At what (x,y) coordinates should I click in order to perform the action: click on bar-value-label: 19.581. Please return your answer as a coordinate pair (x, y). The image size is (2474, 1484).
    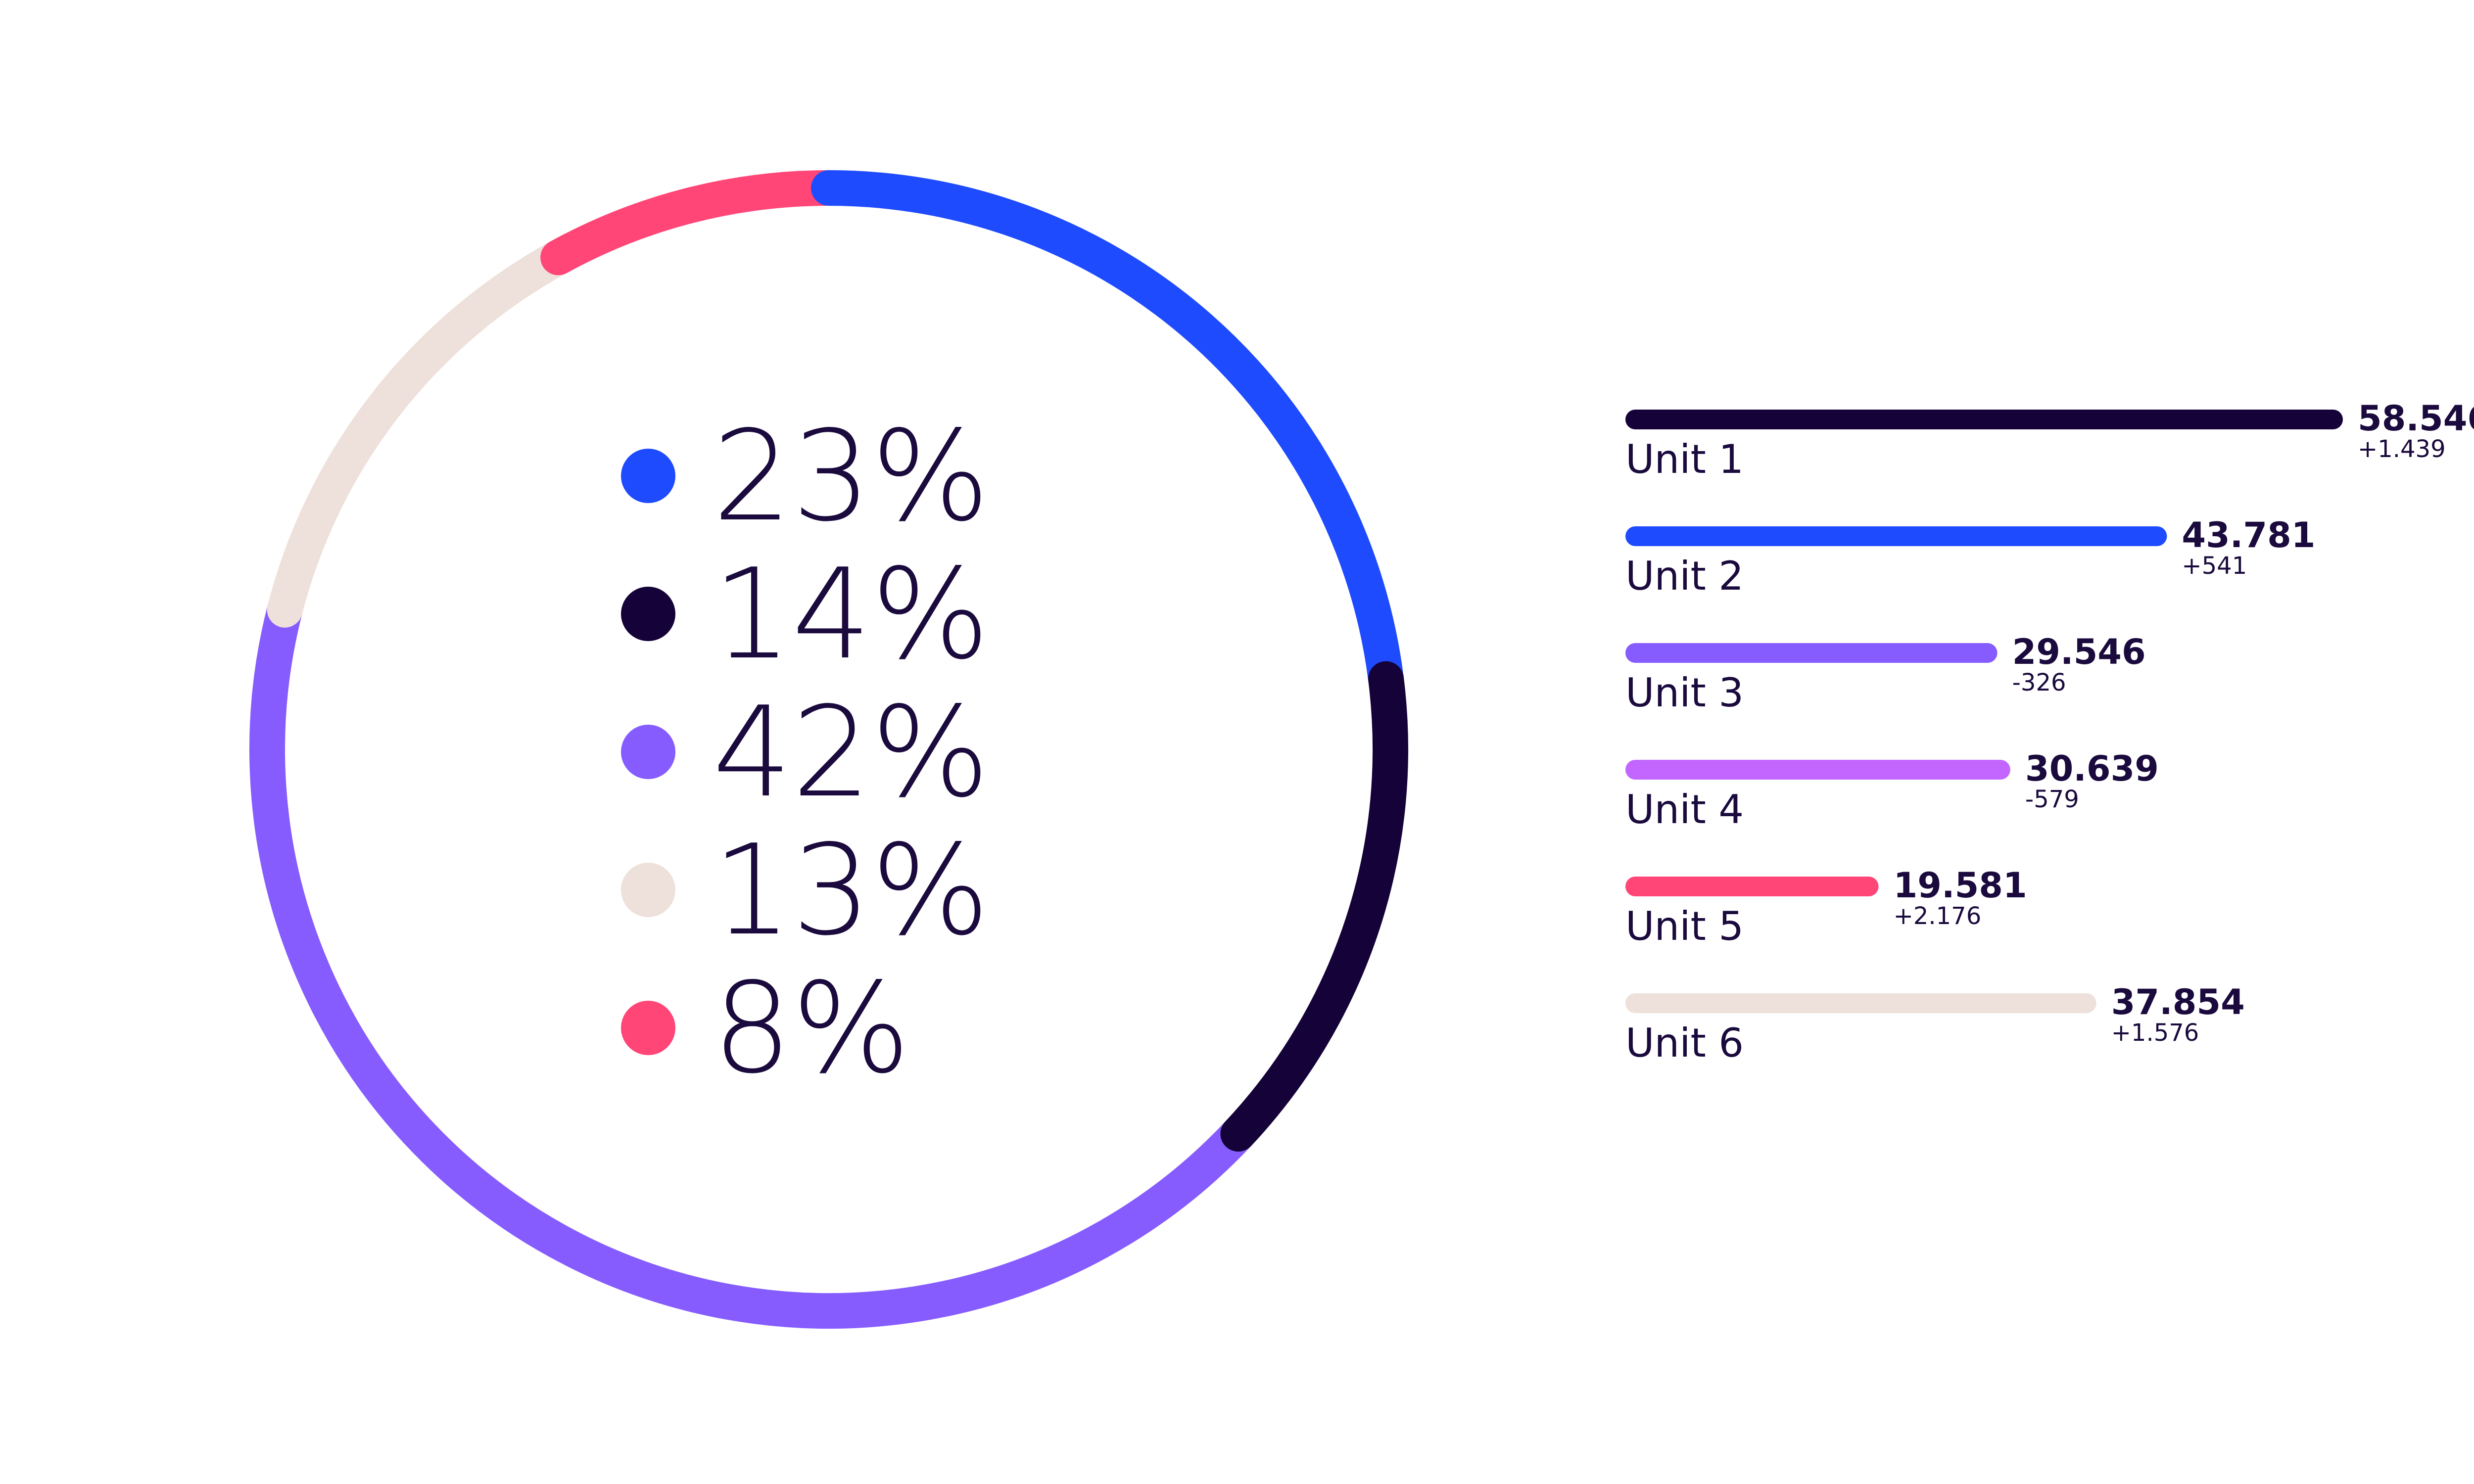
    Looking at the image, I should click on (1961, 885).